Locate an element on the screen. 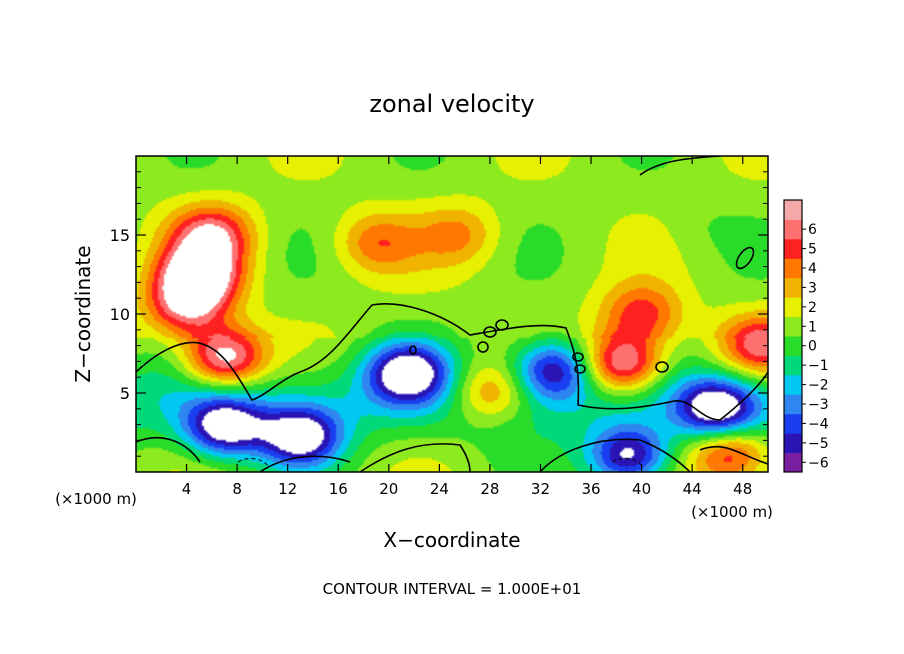 This screenshot has height=654, width=904. colorbar-label: −5 is located at coordinates (818, 444).